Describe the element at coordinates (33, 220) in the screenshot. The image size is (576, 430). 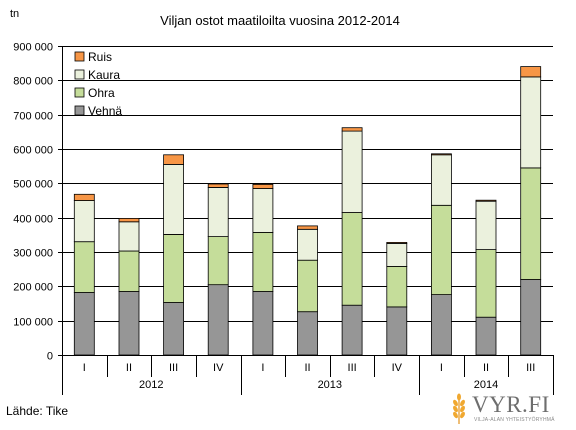
I see `y-tick-label: 400 000` at that location.